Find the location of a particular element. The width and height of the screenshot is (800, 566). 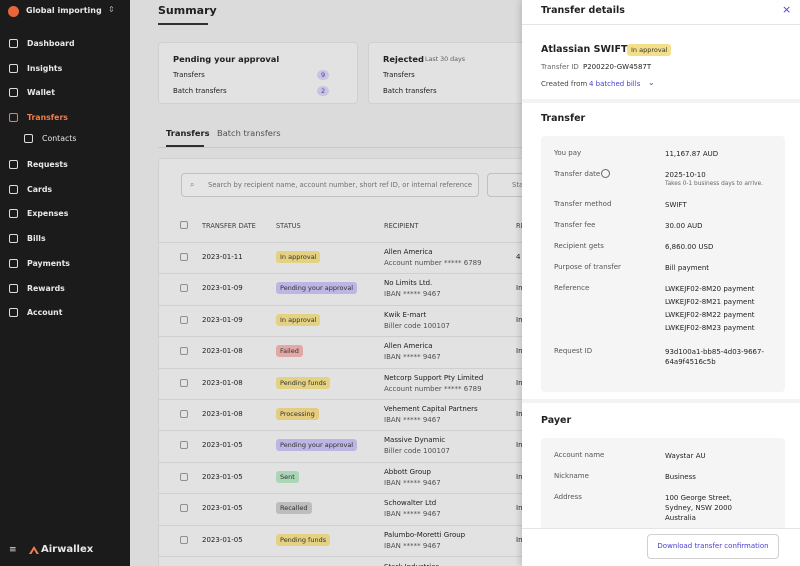

nav-item: Cards is located at coordinates (40, 189).